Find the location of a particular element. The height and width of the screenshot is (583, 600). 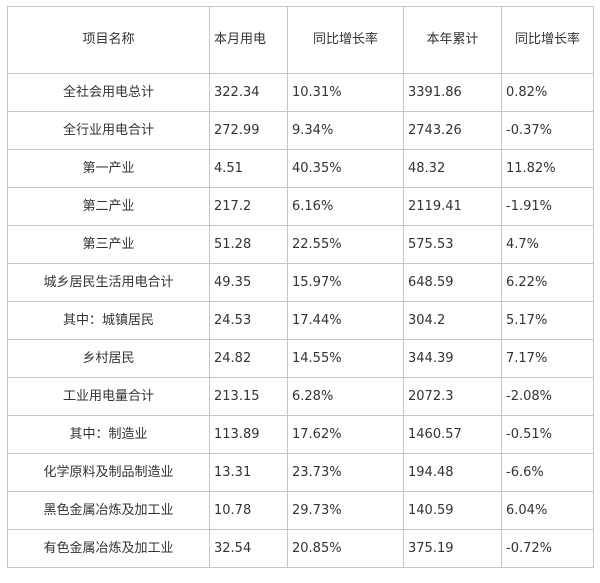

cell-ytd-usage: 2743.26 is located at coordinates (452, 130).